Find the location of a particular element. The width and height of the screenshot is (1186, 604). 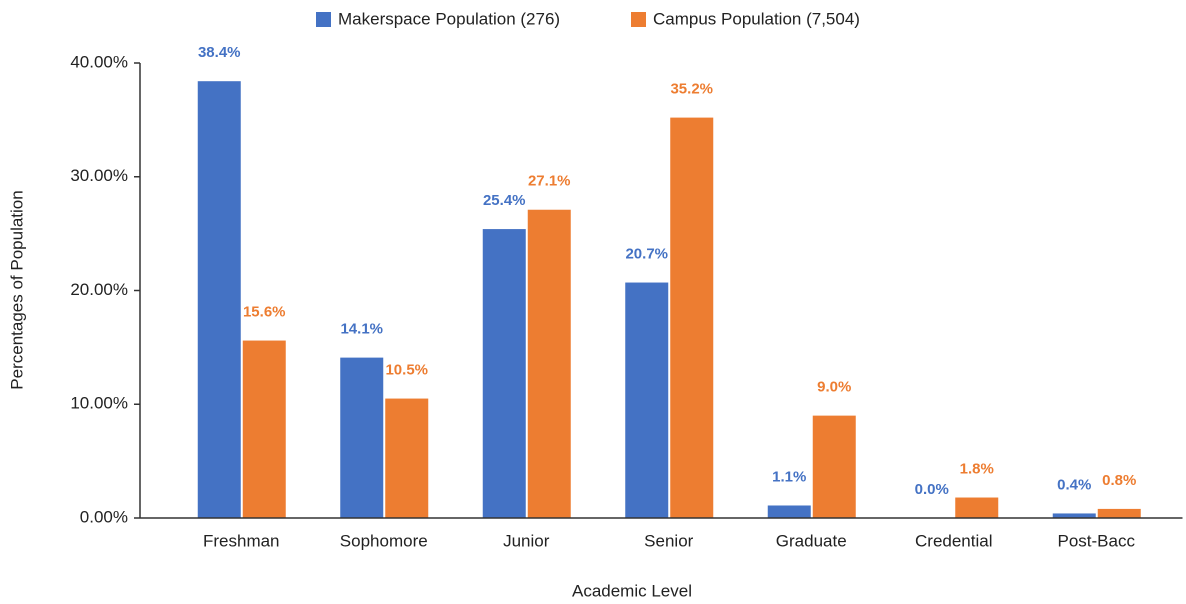

value-label: 25.4% is located at coordinates (504, 200).